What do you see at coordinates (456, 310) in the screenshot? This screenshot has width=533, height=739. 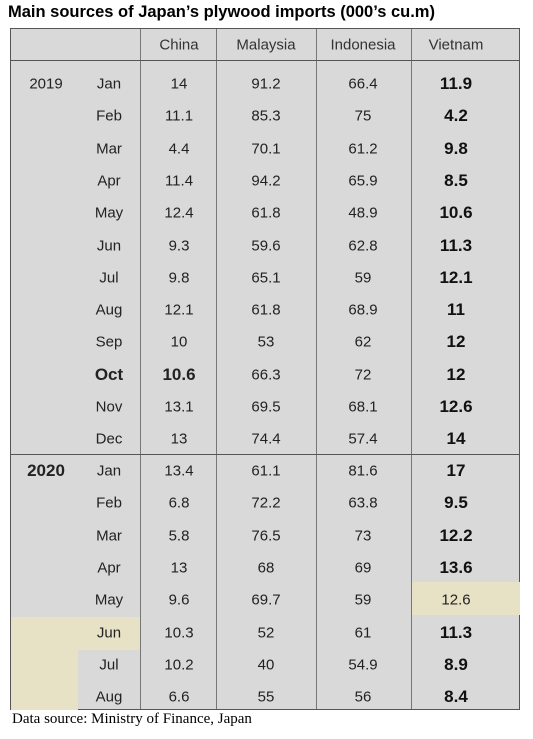 I see `table-cell: 11` at bounding box center [456, 310].